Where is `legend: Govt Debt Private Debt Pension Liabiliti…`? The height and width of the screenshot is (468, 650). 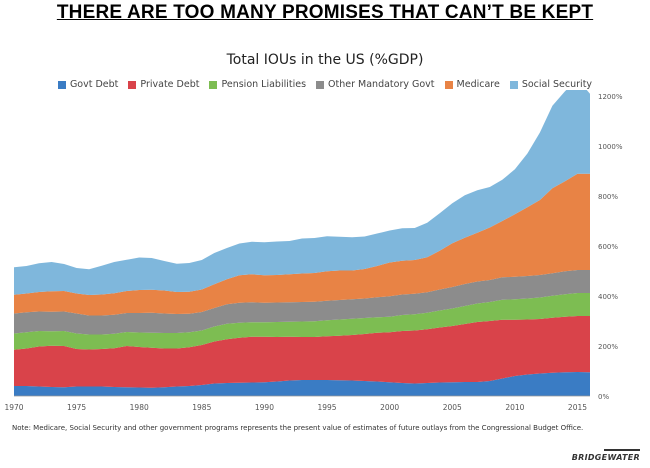 legend: Govt Debt Private Debt Pension Liabiliti… is located at coordinates (325, 84).